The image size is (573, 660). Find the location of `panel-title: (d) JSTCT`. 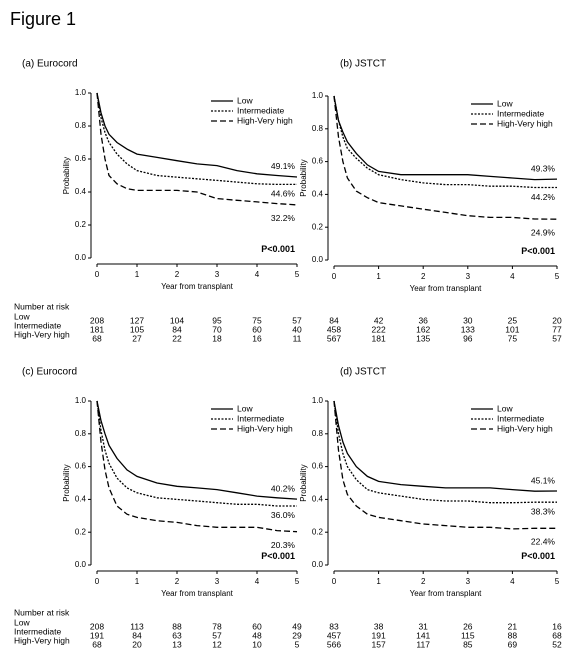

panel-title: (d) JSTCT is located at coordinates (363, 372).